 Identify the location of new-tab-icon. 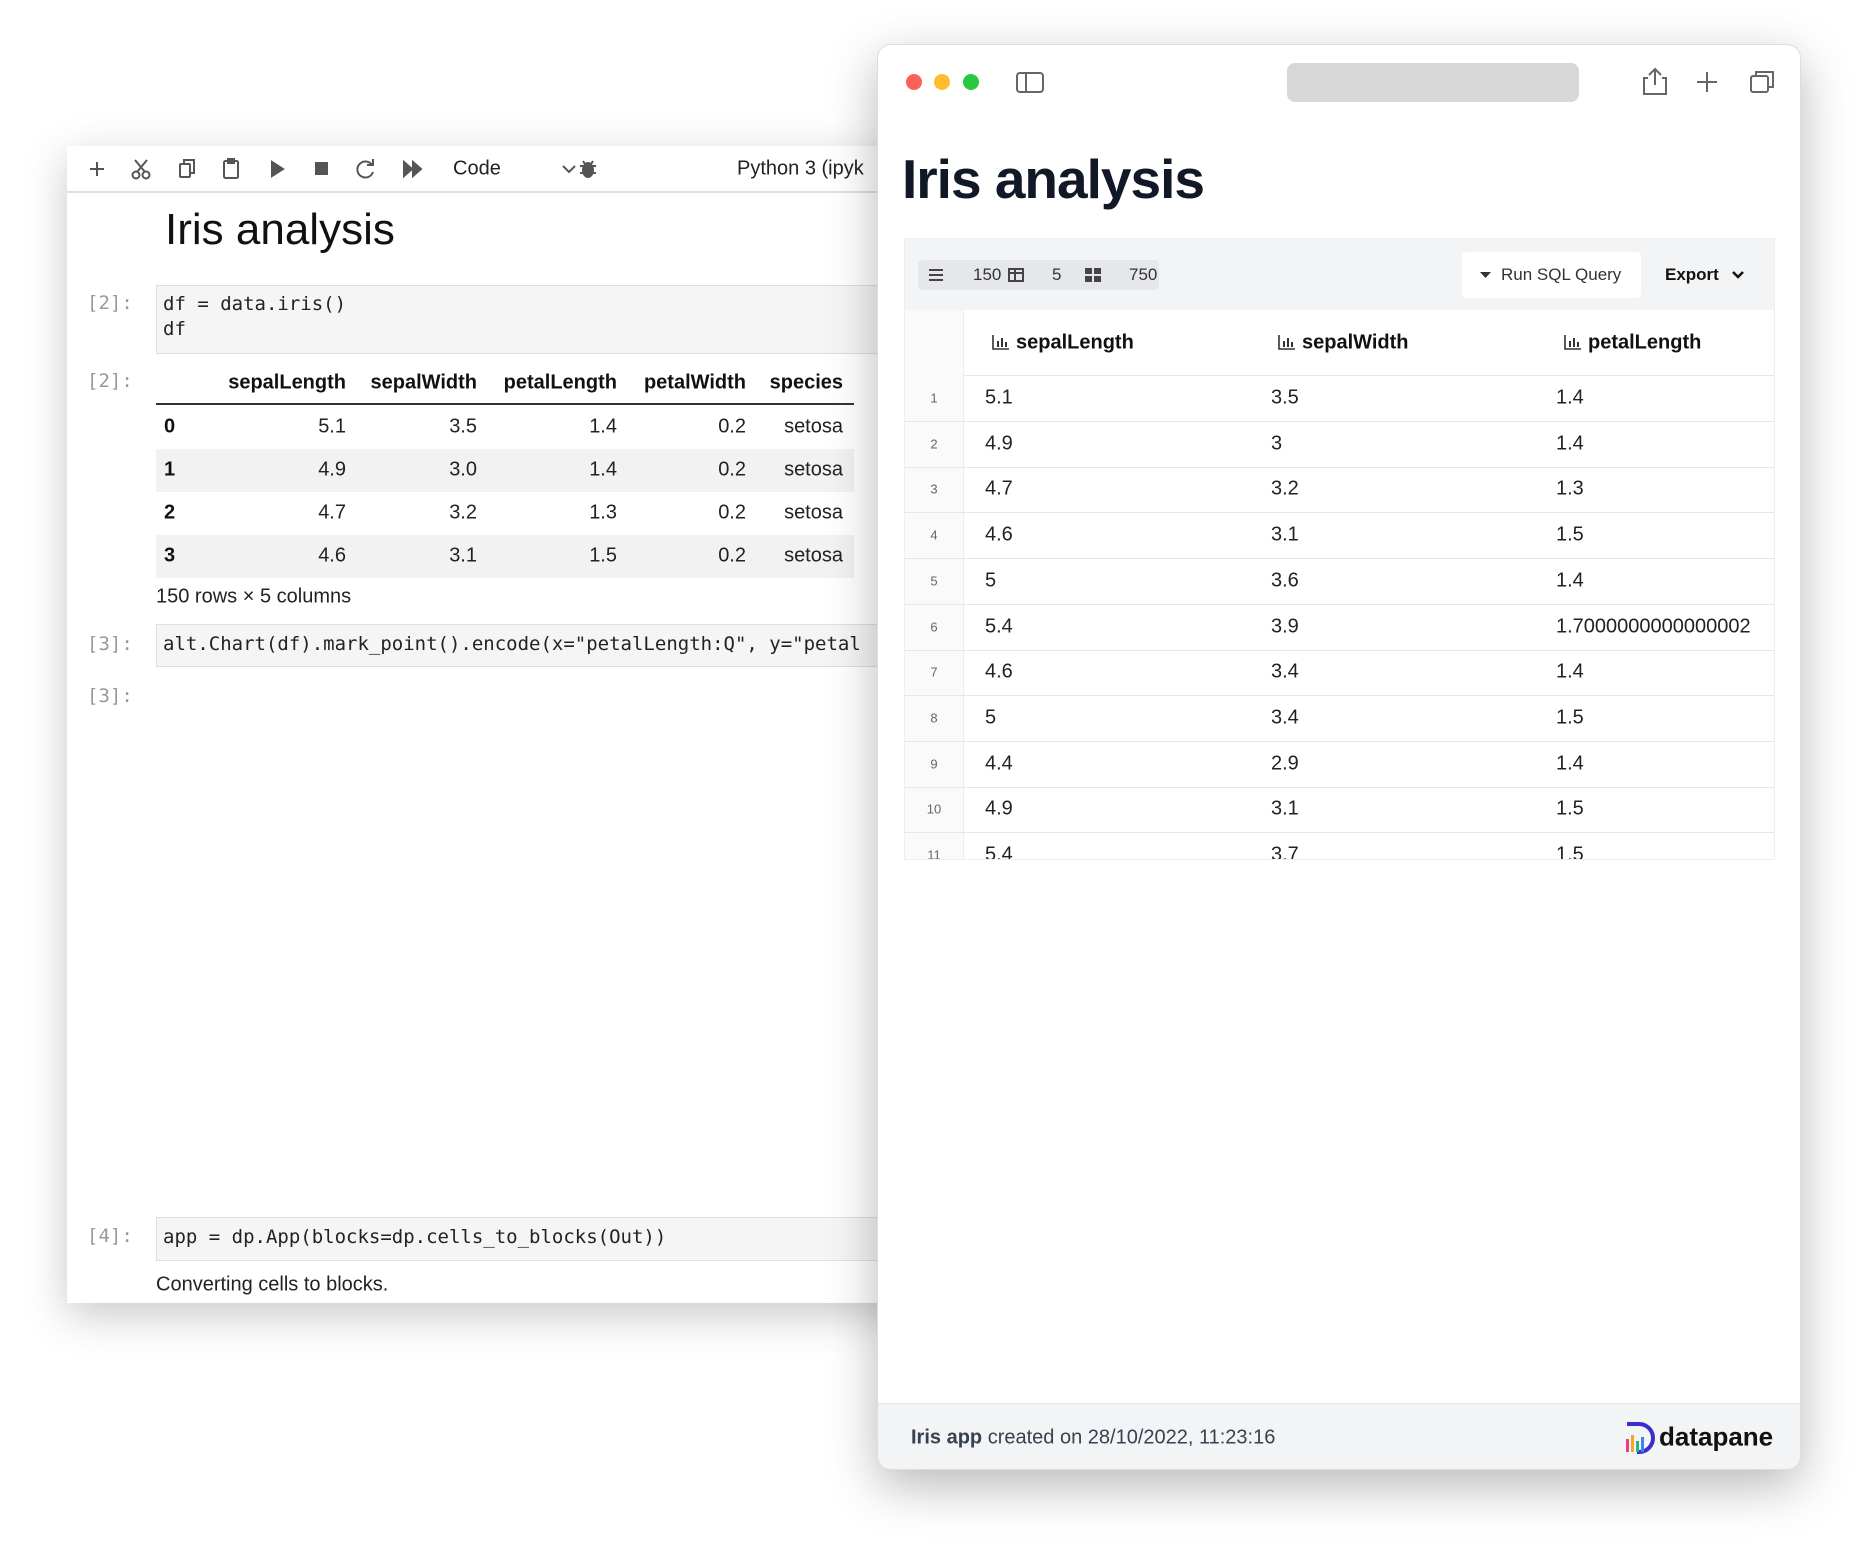
(1707, 82).